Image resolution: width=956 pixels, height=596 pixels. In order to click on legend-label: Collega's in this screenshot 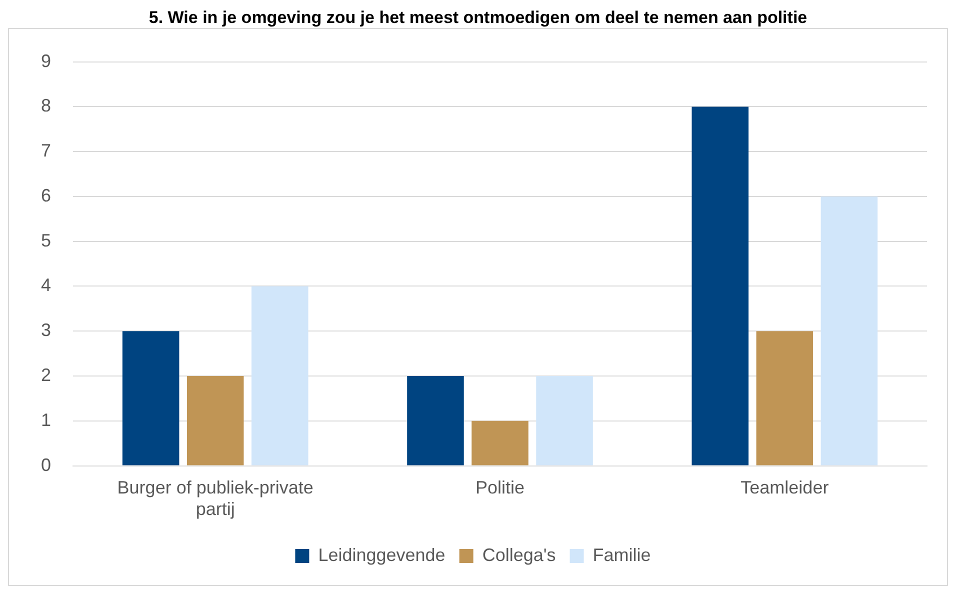, I will do `click(519, 554)`.